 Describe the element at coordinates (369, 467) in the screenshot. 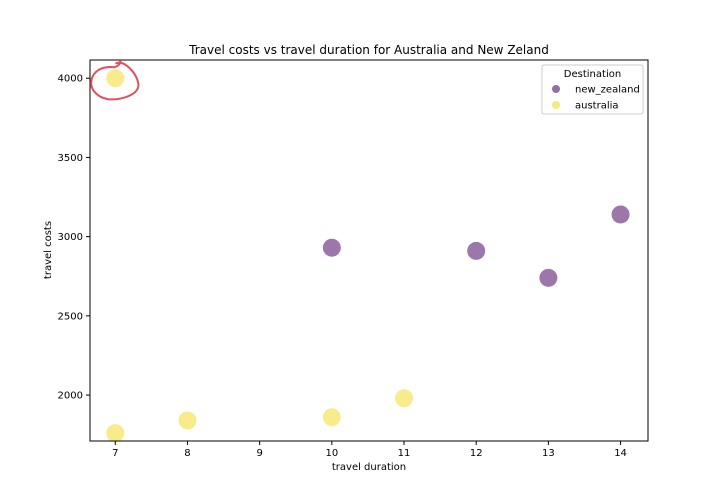

I see `x-axis-label: travel duration` at that location.